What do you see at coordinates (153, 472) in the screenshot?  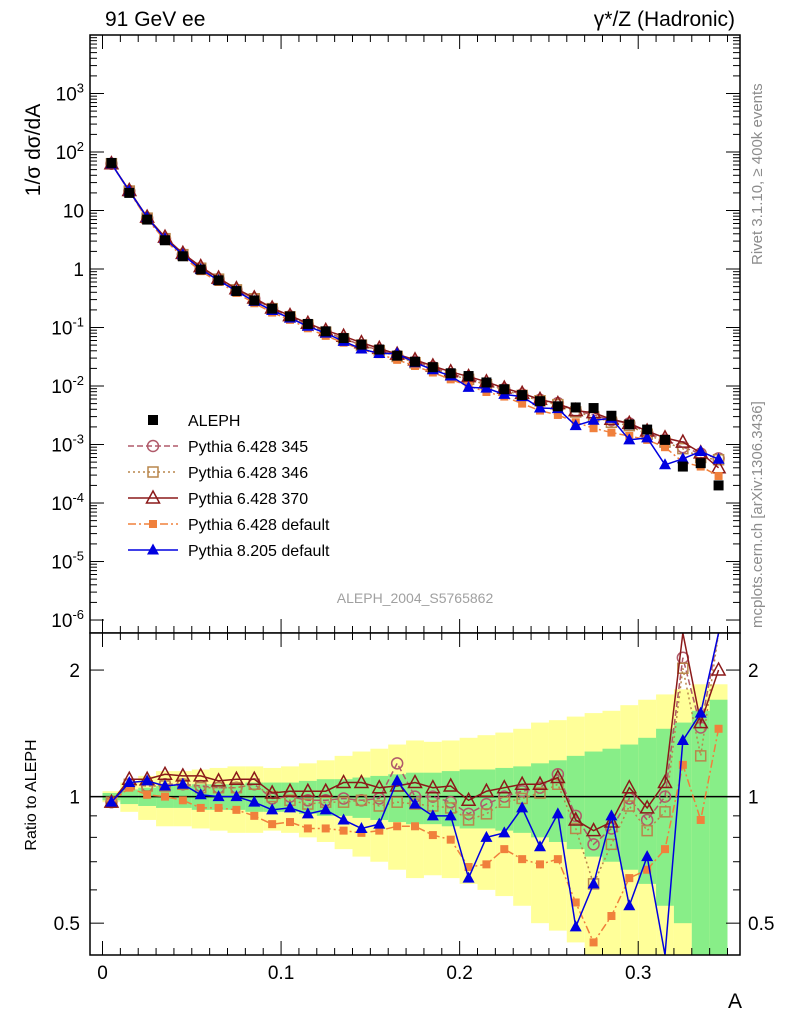 I see `legend-marker-p346` at bounding box center [153, 472].